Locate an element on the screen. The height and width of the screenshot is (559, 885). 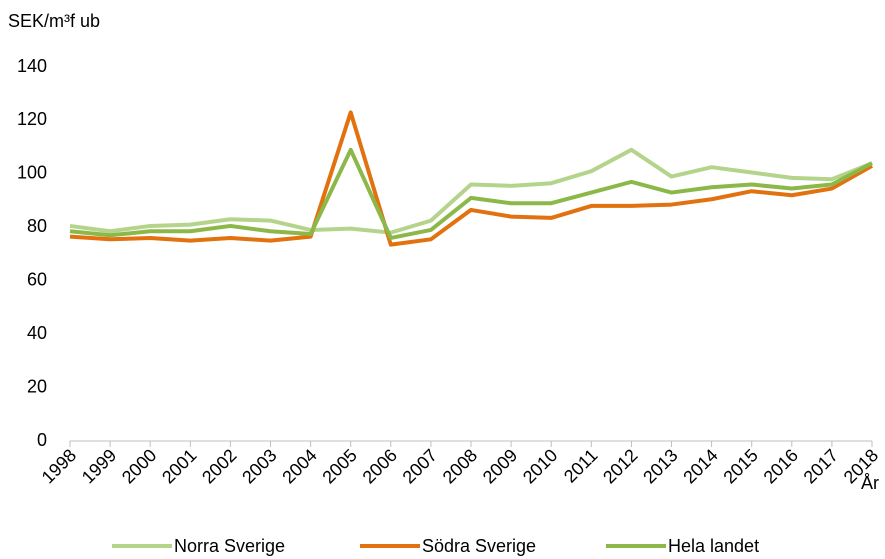
x-tick-label: 2002 is located at coordinates (219, 466).